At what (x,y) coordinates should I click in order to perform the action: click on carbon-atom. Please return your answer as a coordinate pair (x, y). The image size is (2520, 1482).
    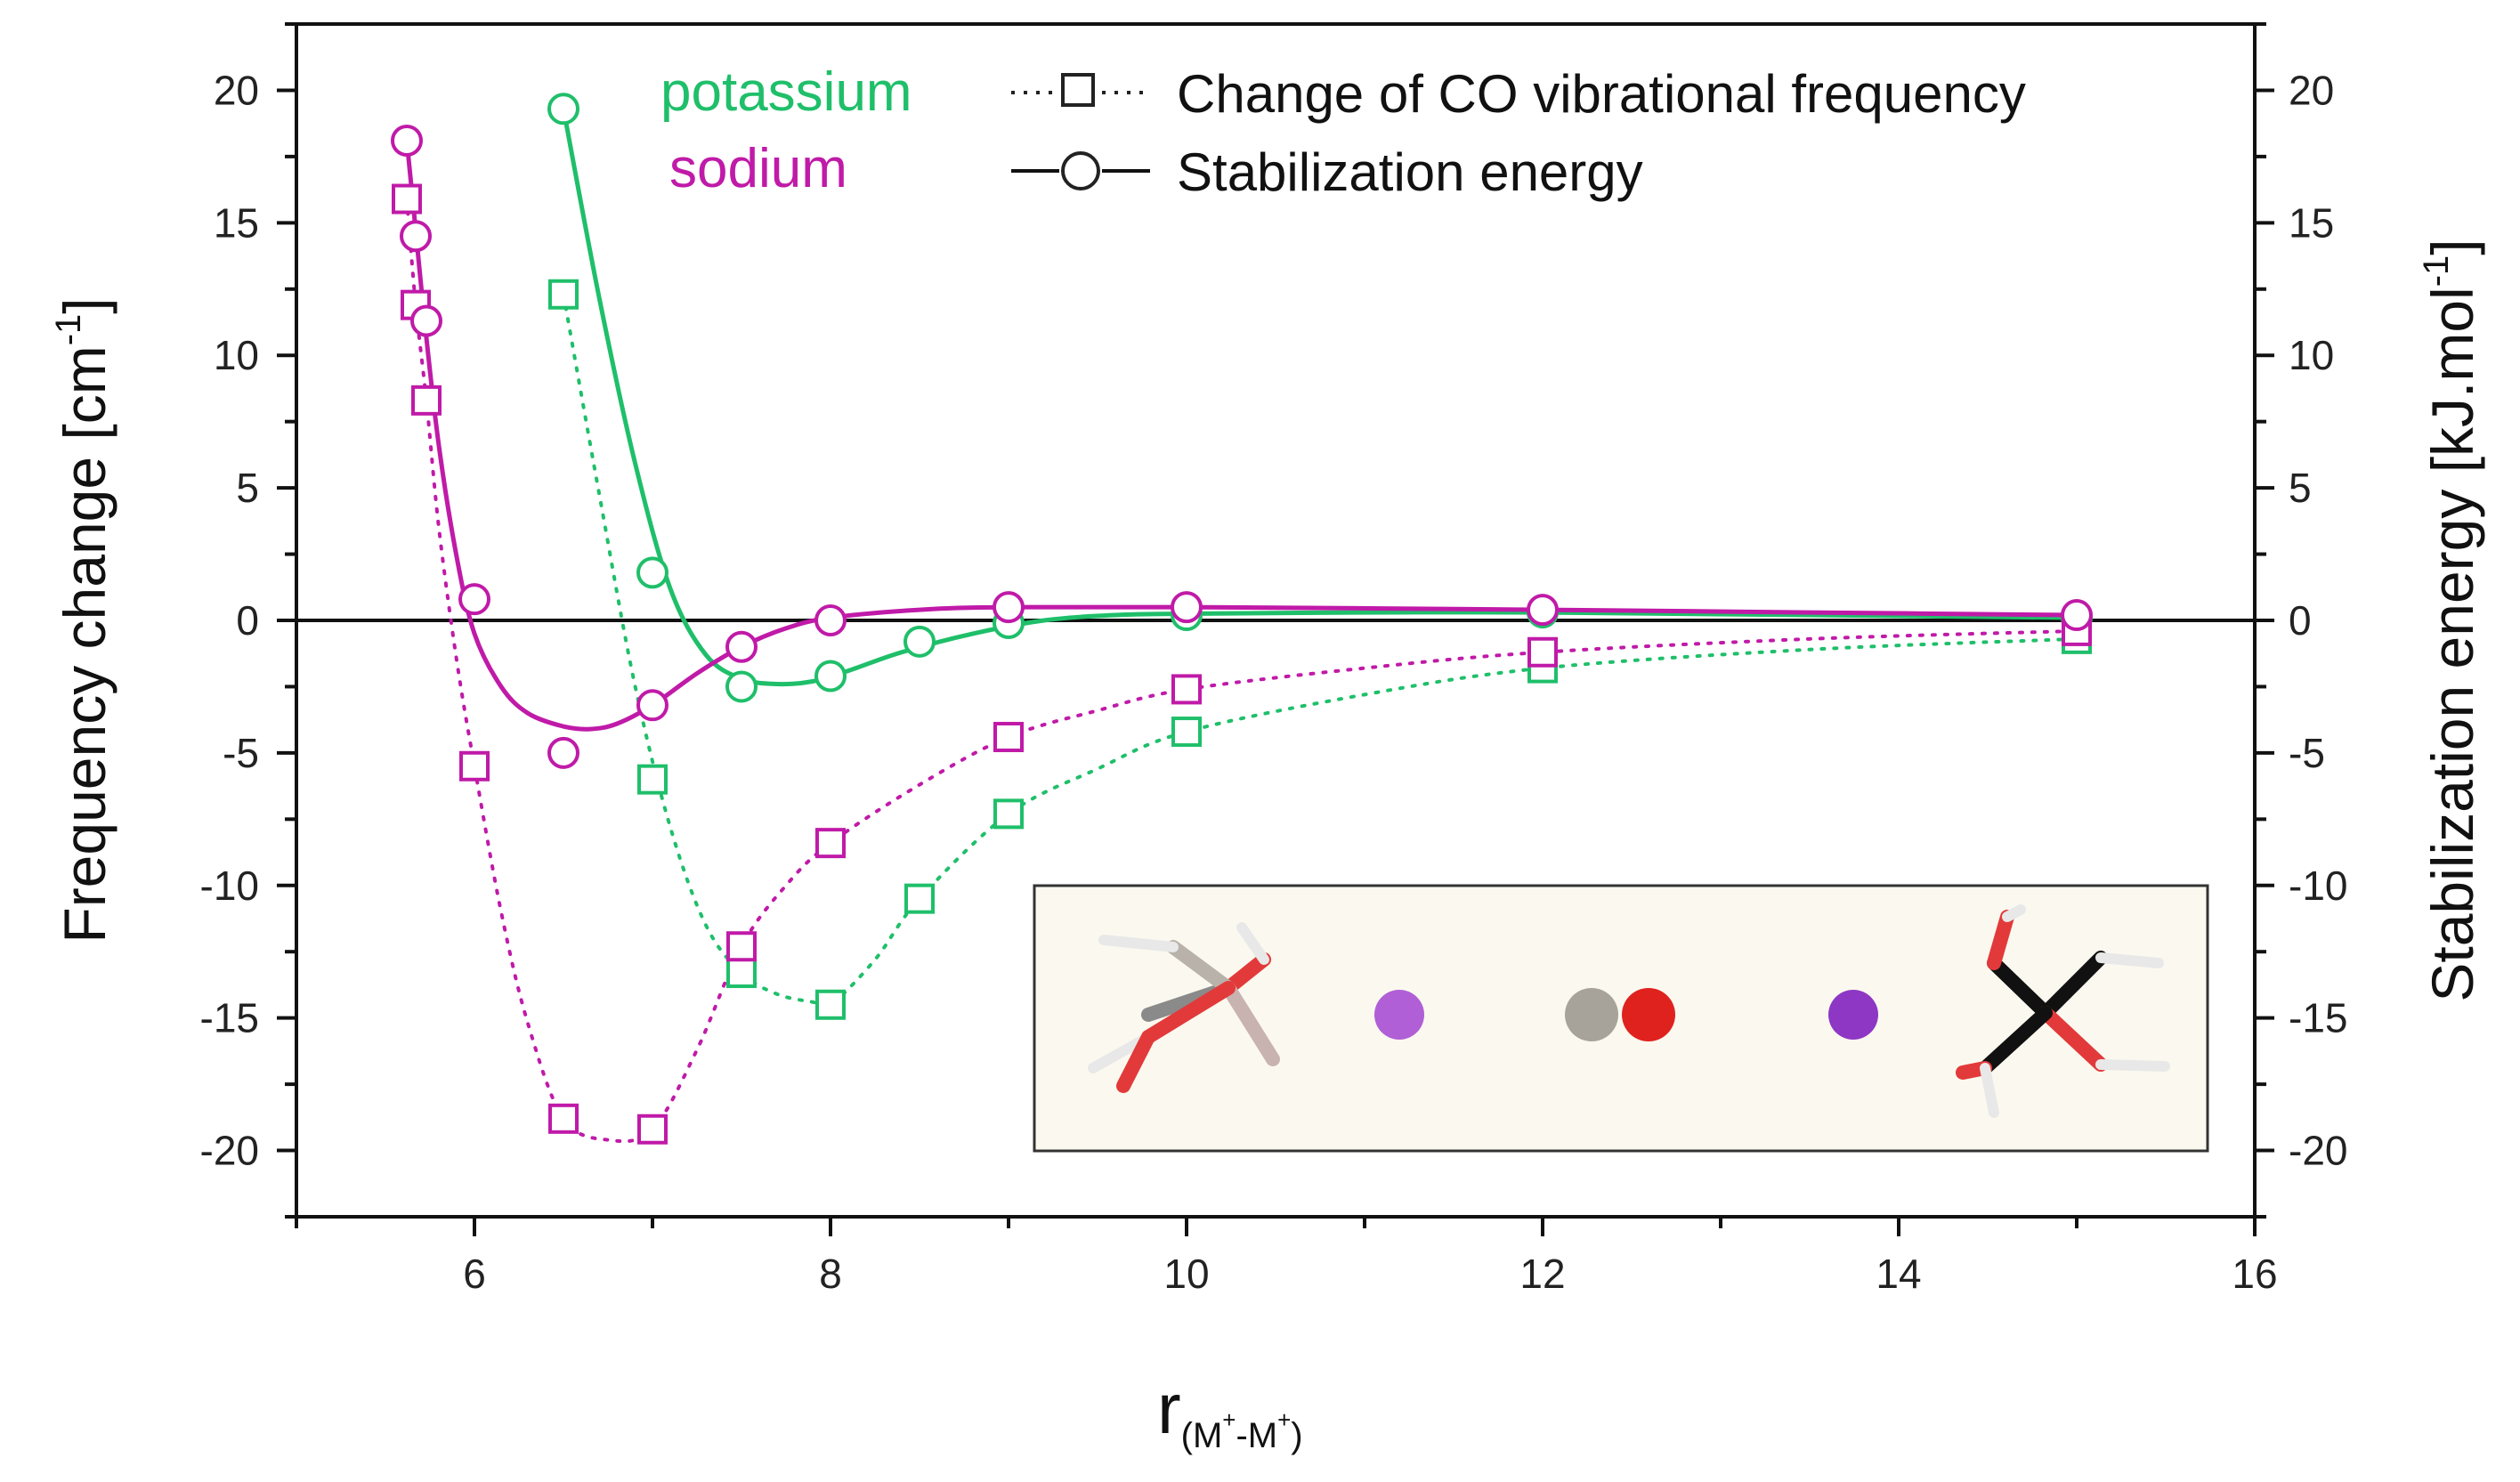
    Looking at the image, I should click on (1591, 1015).